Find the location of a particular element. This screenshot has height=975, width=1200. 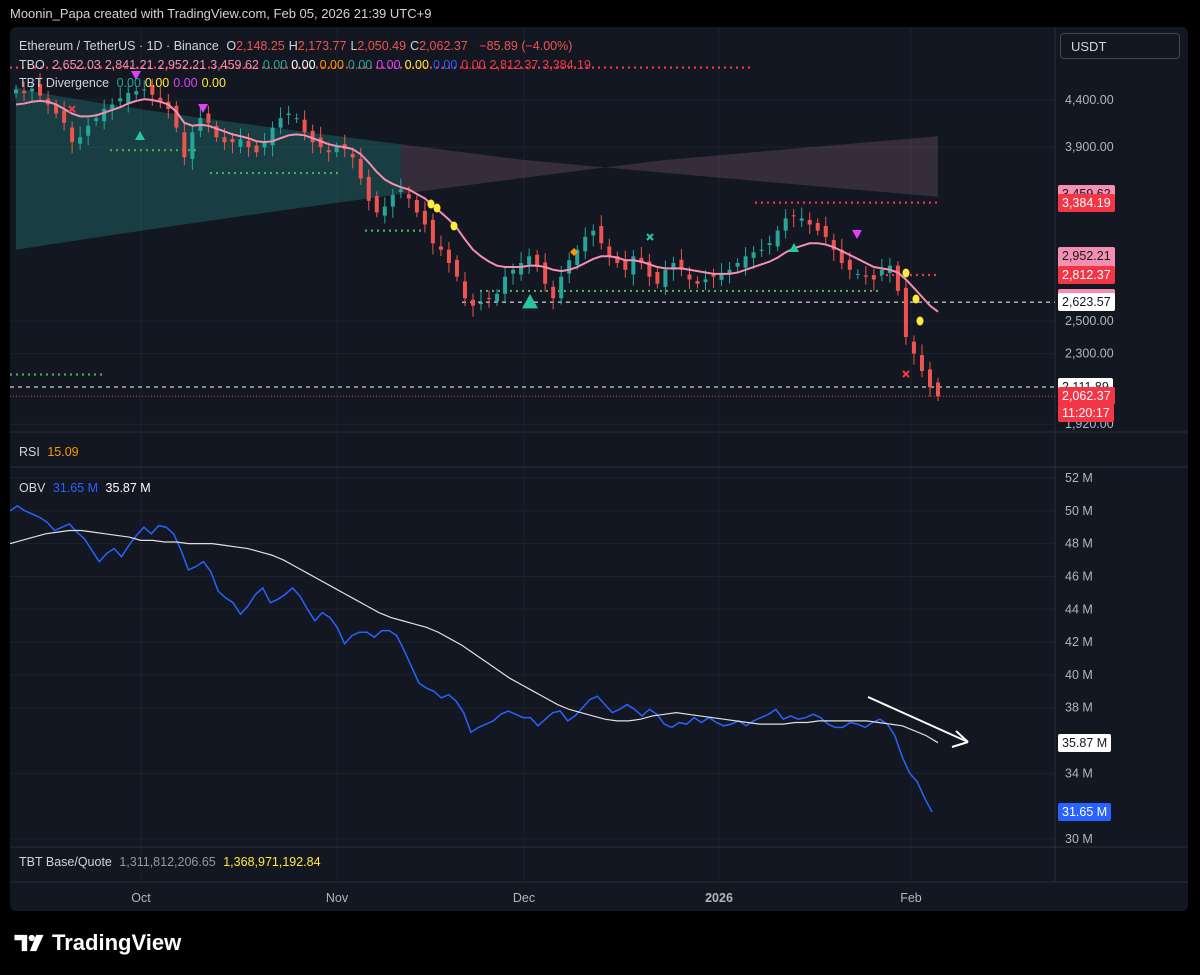

price-tick-label: 4,400.00 is located at coordinates (1089, 100).